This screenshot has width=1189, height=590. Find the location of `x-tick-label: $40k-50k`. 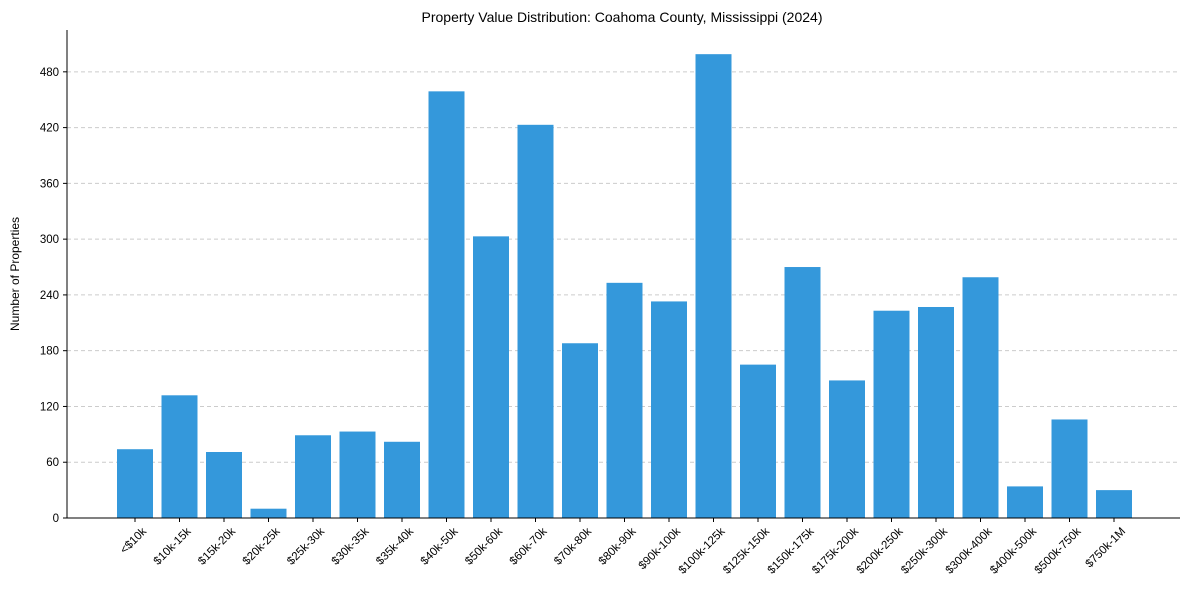

x-tick-label: $40k-50k is located at coordinates (440, 546).